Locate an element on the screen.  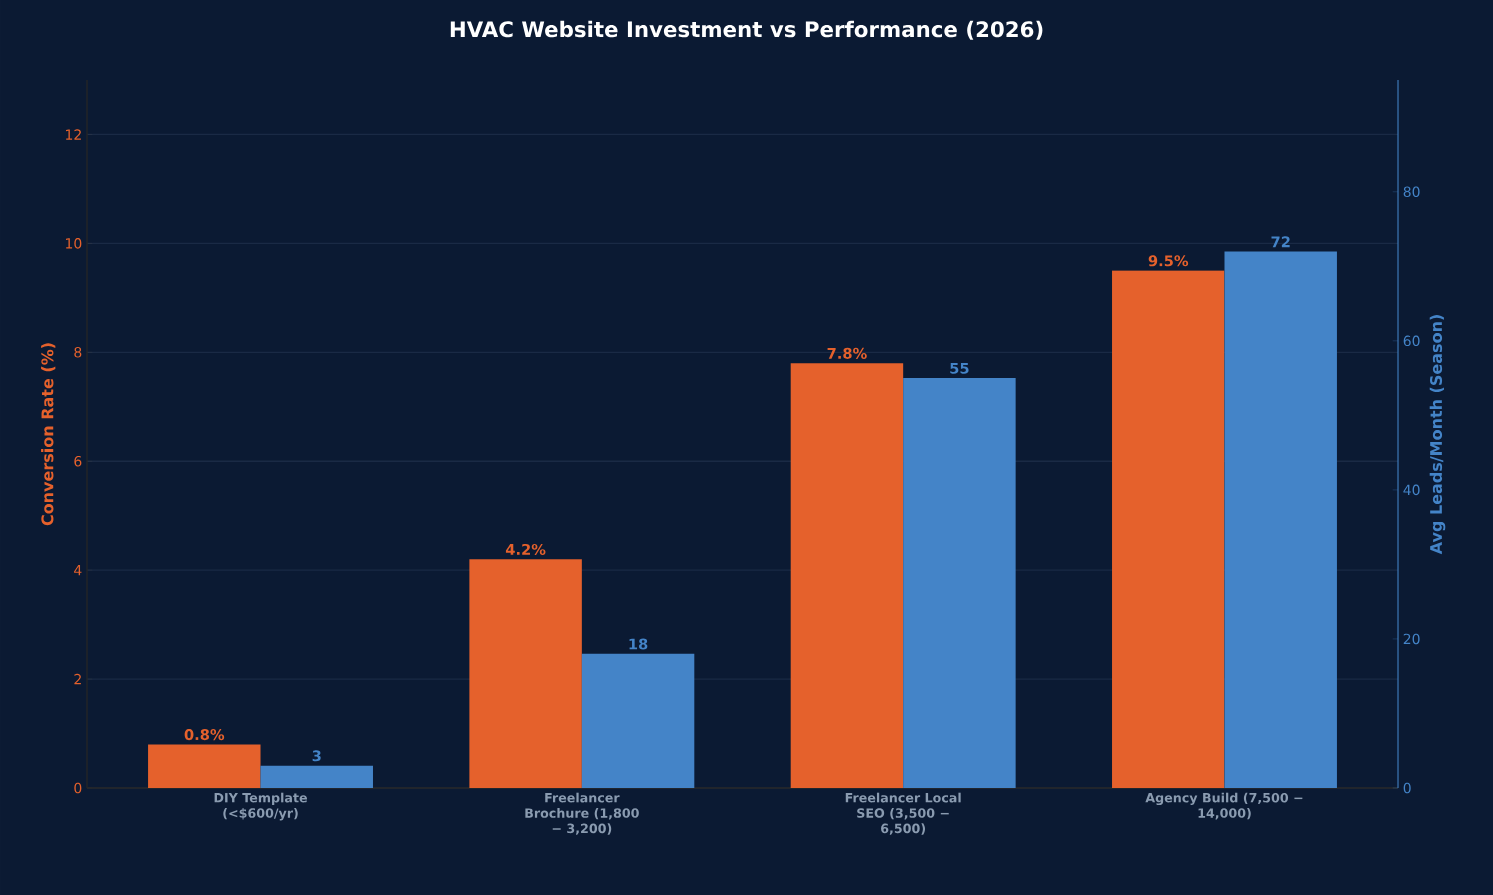
data-label: 4.2% is located at coordinates (525, 549).